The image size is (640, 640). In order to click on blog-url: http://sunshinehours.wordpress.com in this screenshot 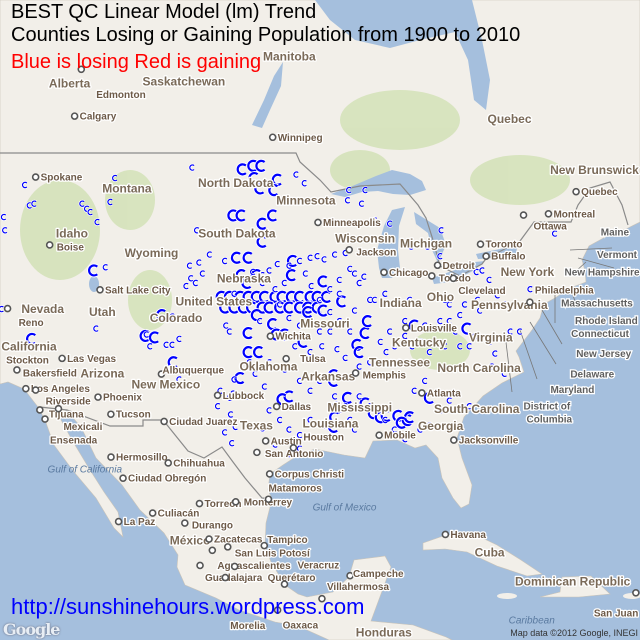, I will do `click(188, 606)`.